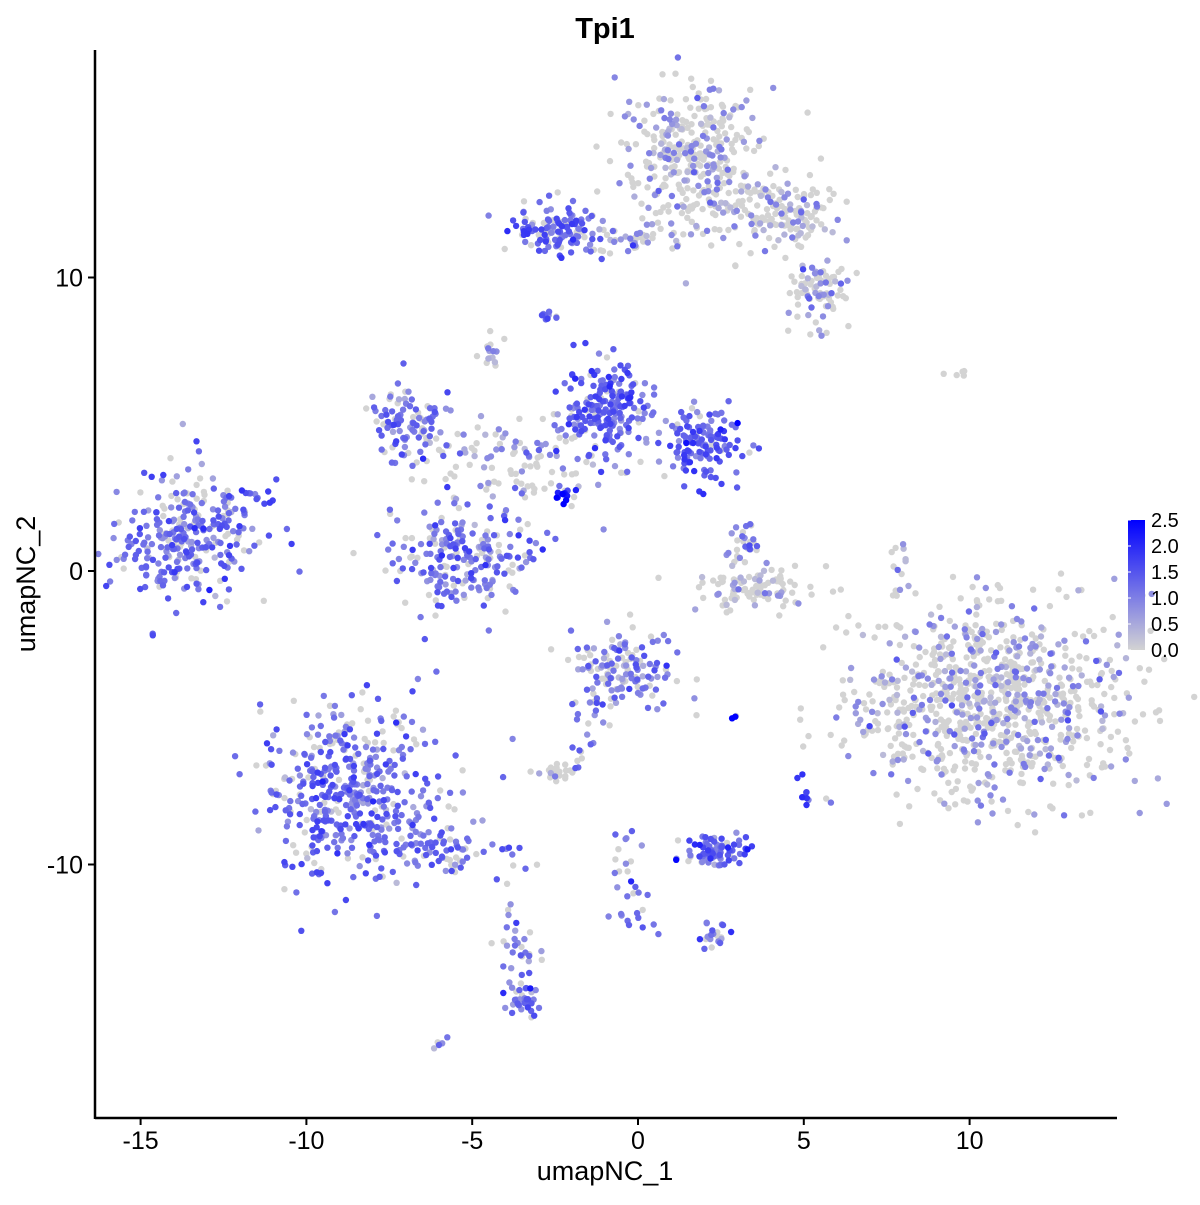 This screenshot has width=1200, height=1205. What do you see at coordinates (970, 1141) in the screenshot?
I see `x-tick-label: 10` at bounding box center [970, 1141].